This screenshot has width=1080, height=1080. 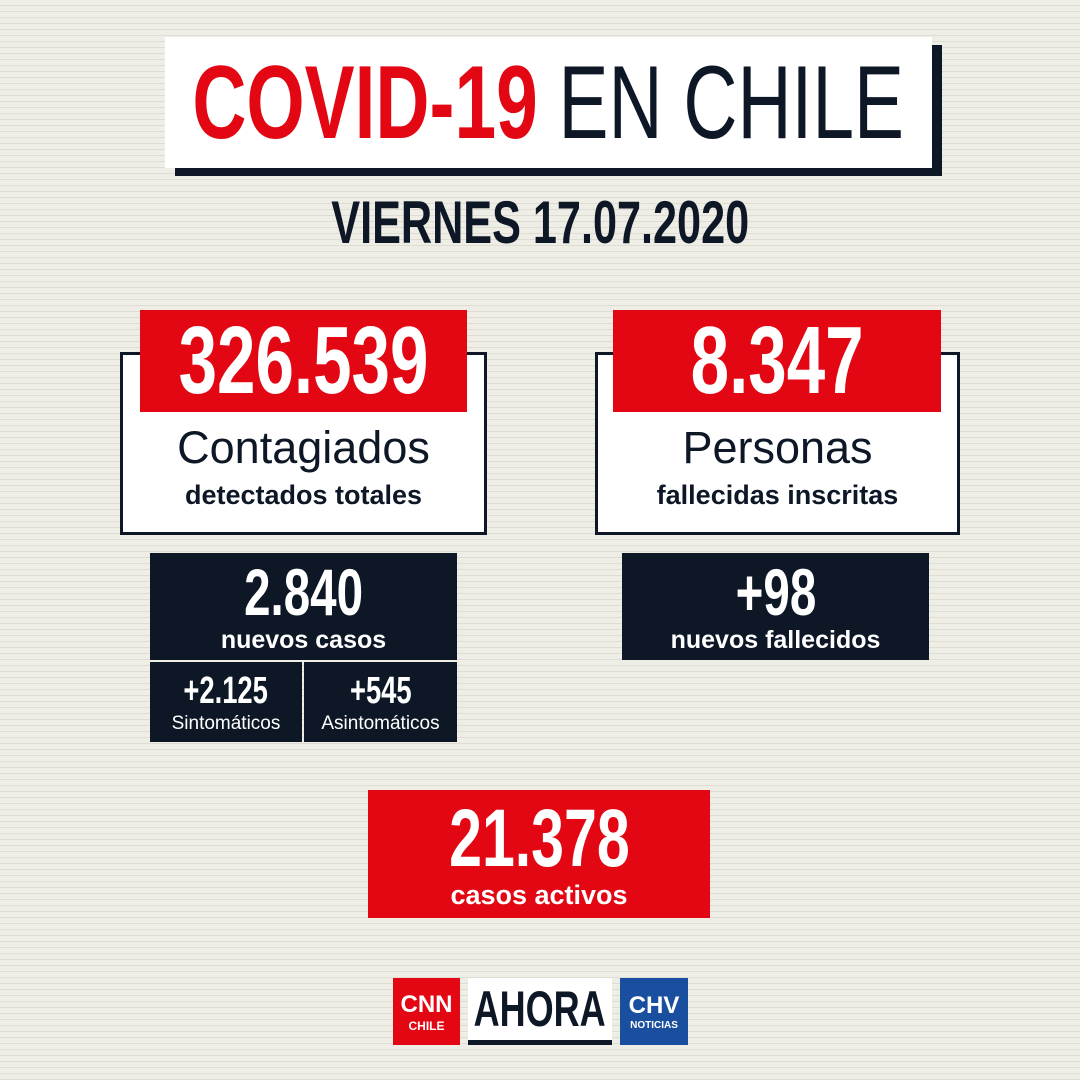 I want to click on daily-box: +98 nuevos fallecidos, so click(x=775, y=606).